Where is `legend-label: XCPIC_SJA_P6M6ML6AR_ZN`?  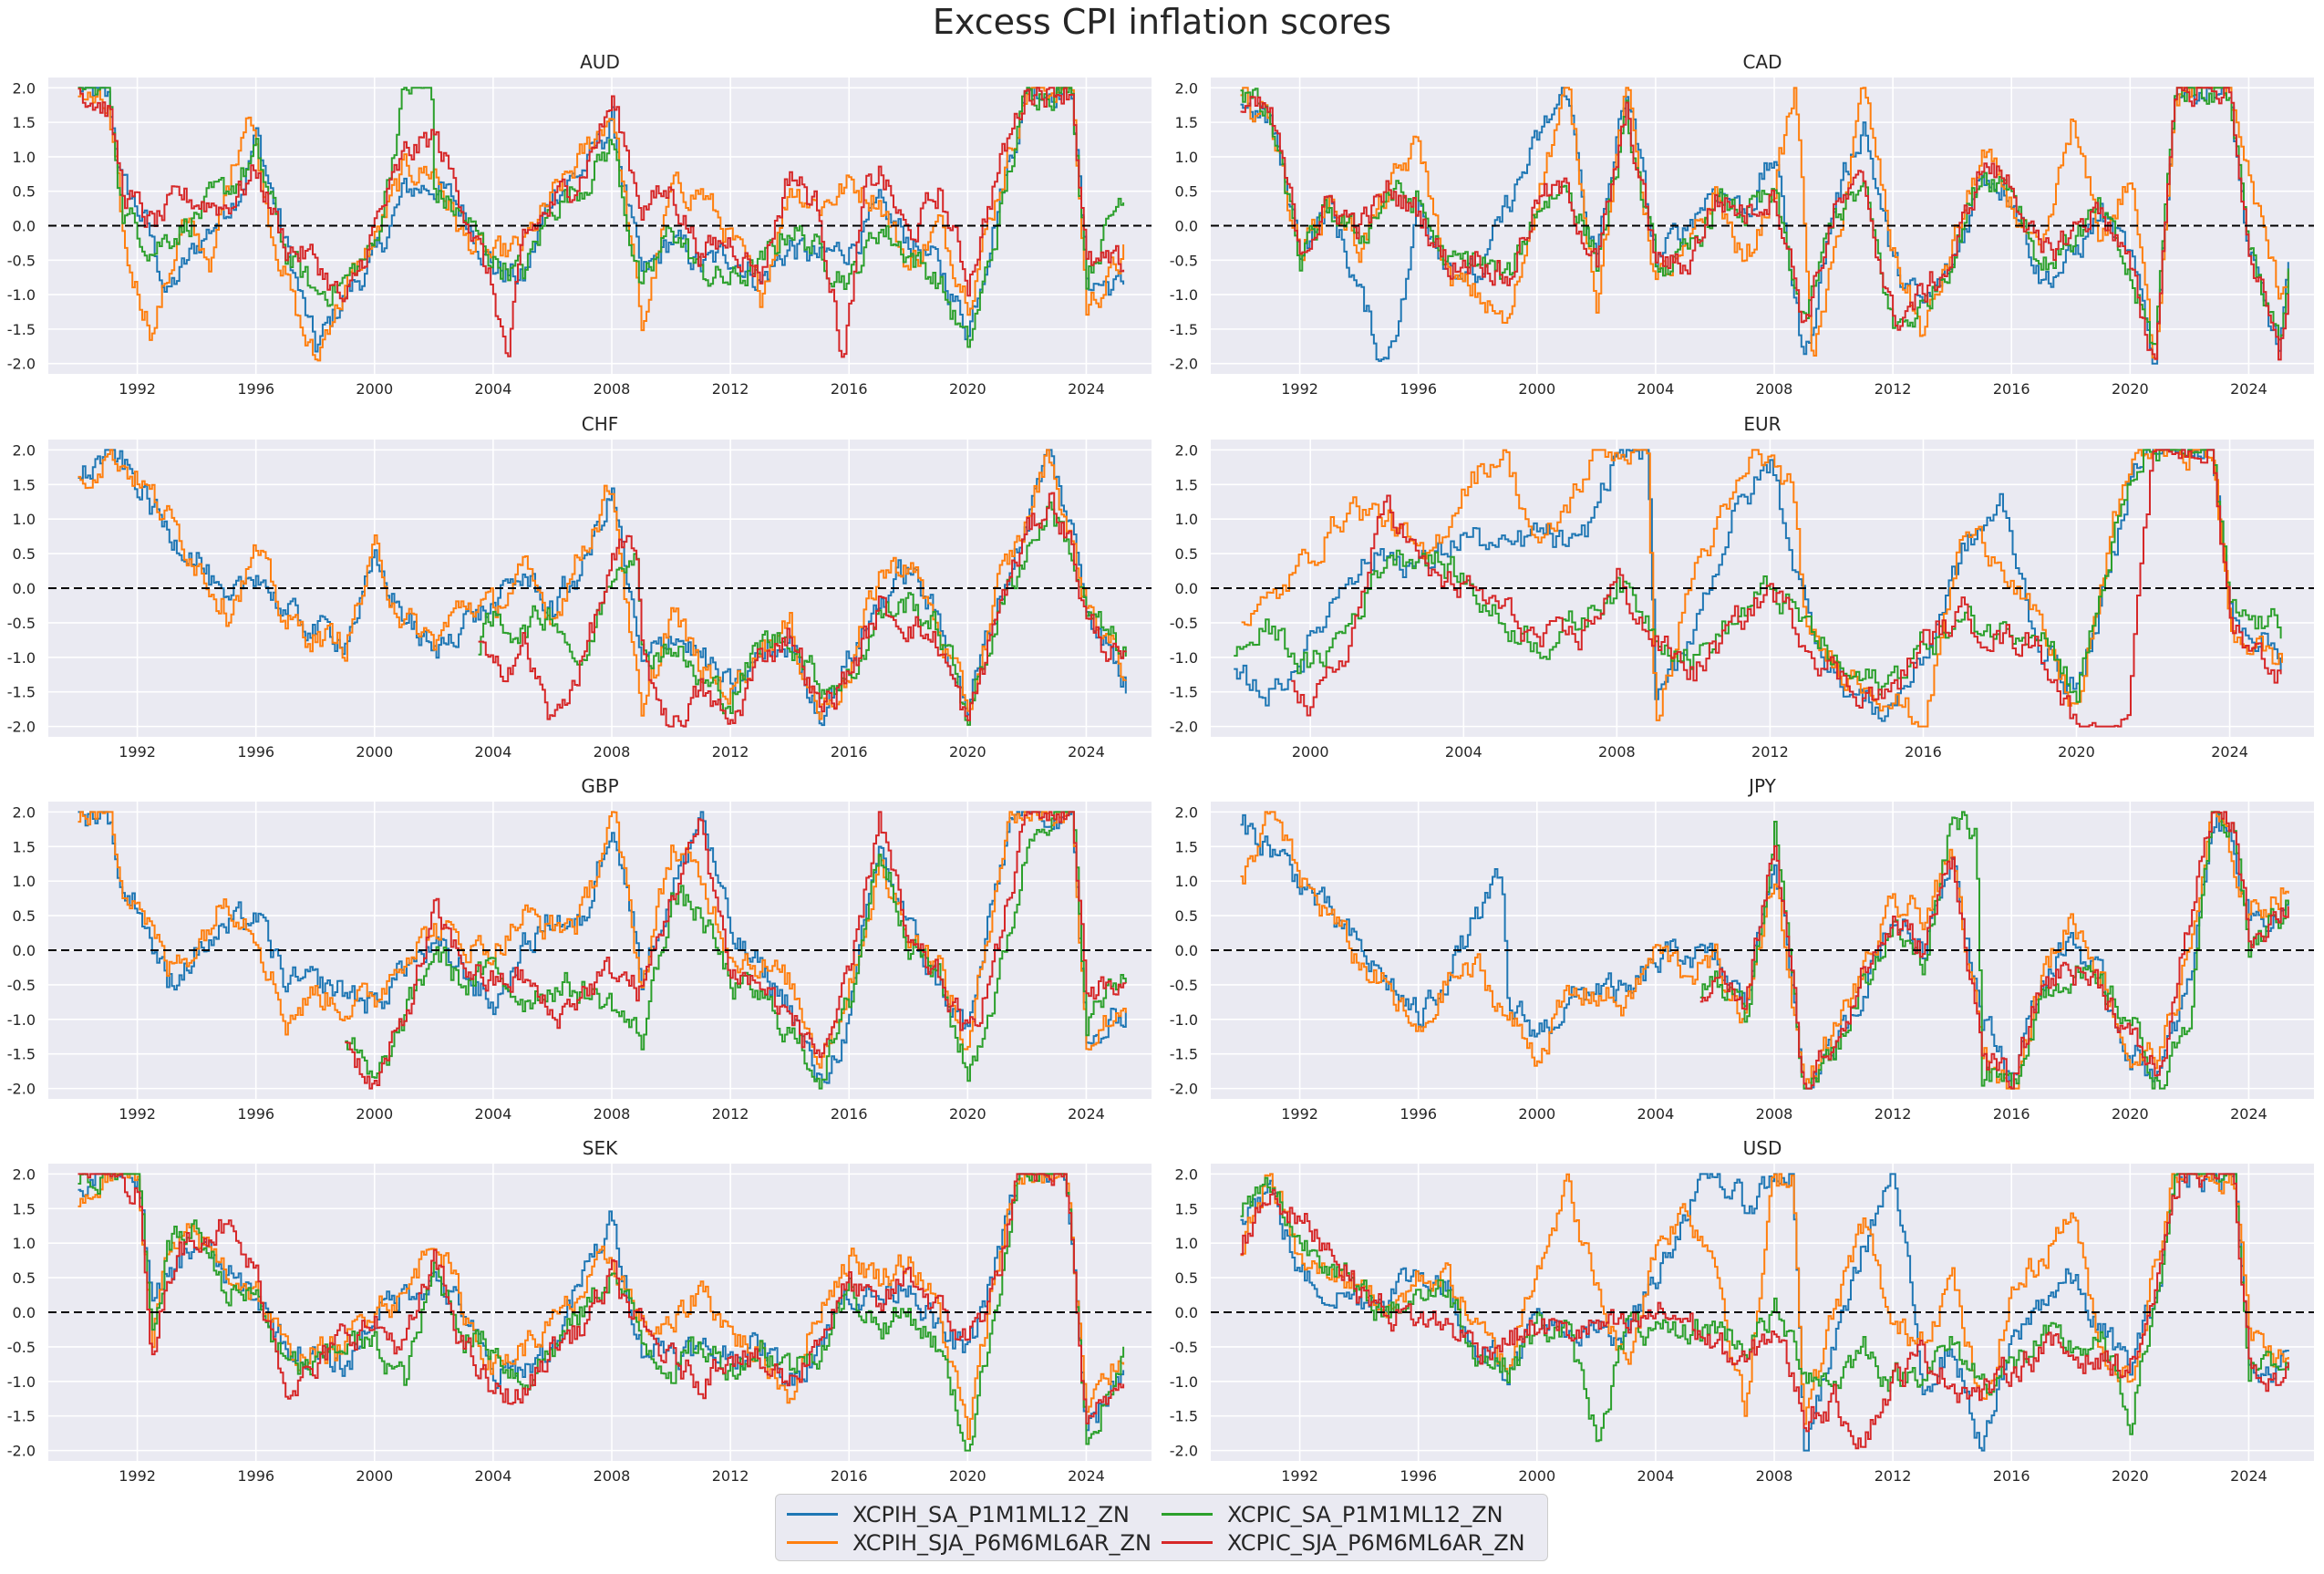 legend-label: XCPIC_SJA_P6M6ML6AR_ZN is located at coordinates (1376, 1542).